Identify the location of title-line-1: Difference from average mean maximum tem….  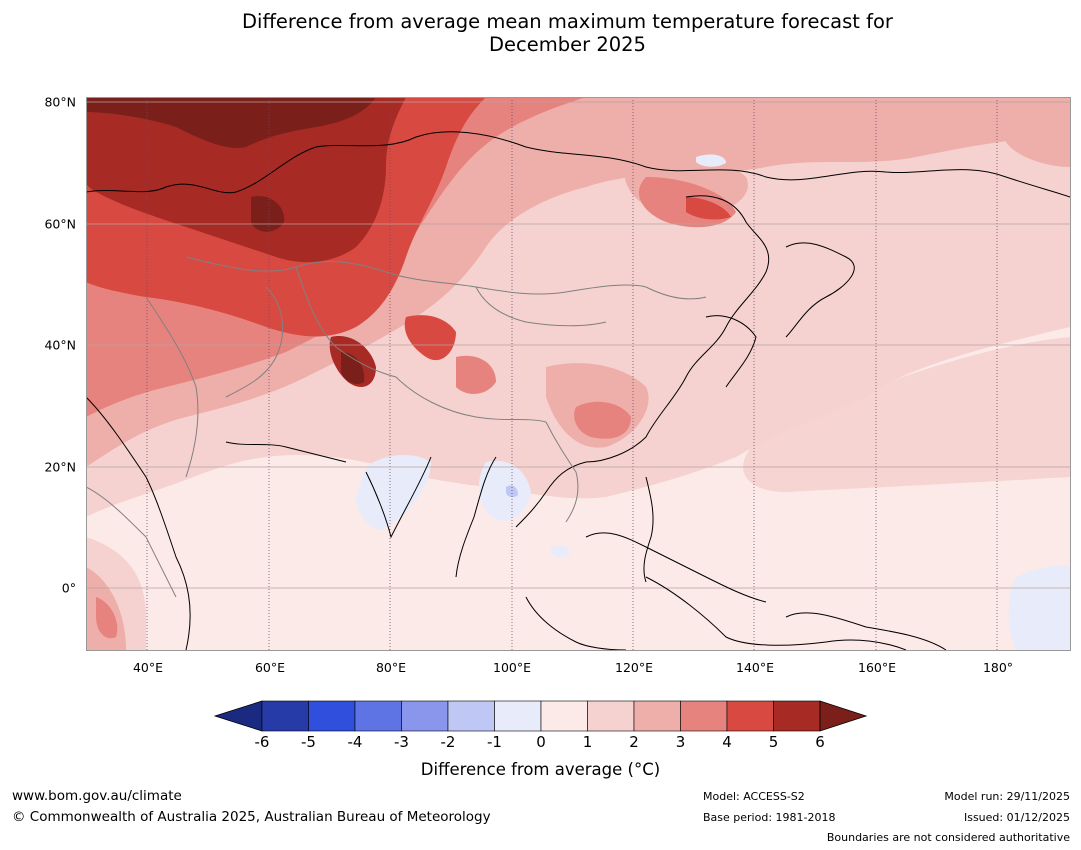
(567, 21).